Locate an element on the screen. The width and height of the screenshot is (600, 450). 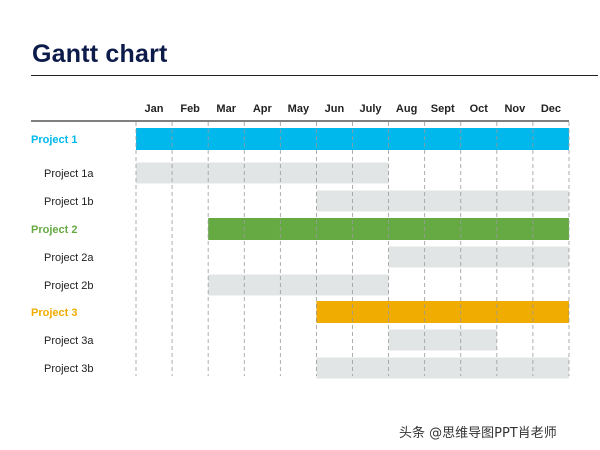
month-label: May is located at coordinates (299, 109).